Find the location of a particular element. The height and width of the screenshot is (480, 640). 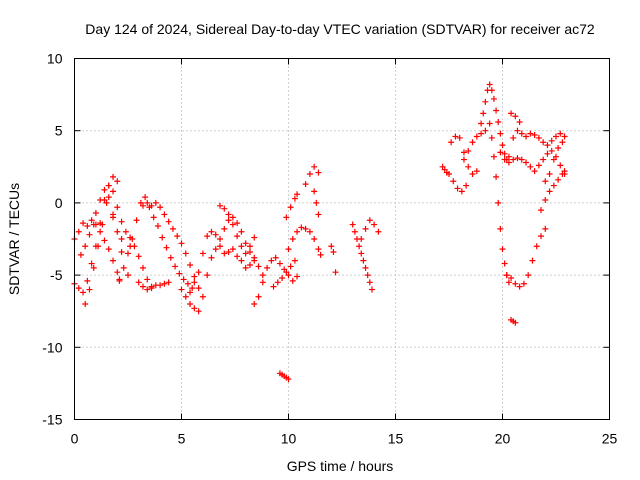

series-s14 is located at coordinates (304, 241).